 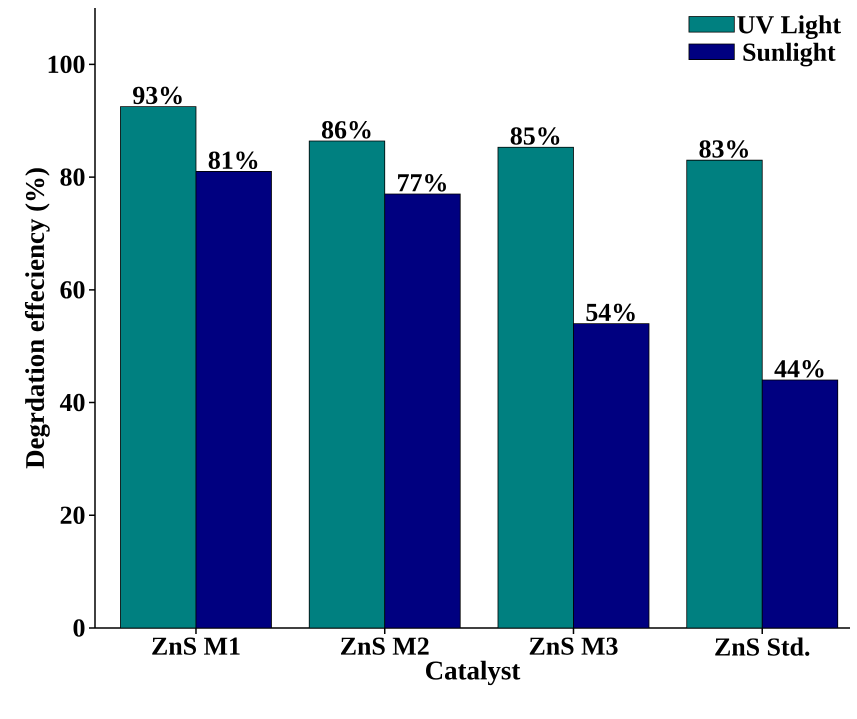 I want to click on data-label: 93%, so click(x=157, y=95).